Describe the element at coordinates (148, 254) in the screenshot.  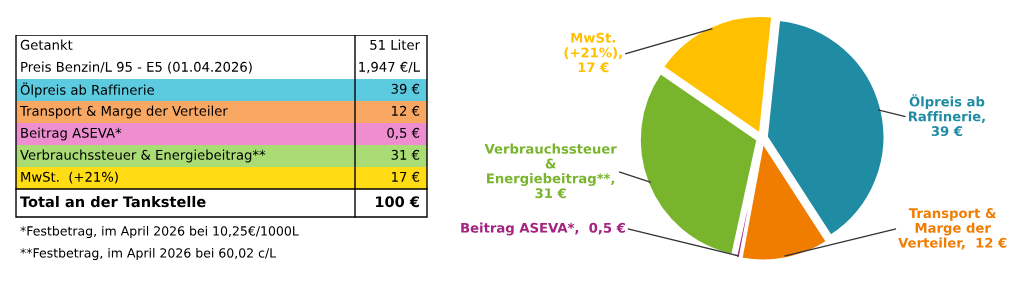
I see `text: **Festbetrag, im April 2026 bei 60,02 c/L` at that location.